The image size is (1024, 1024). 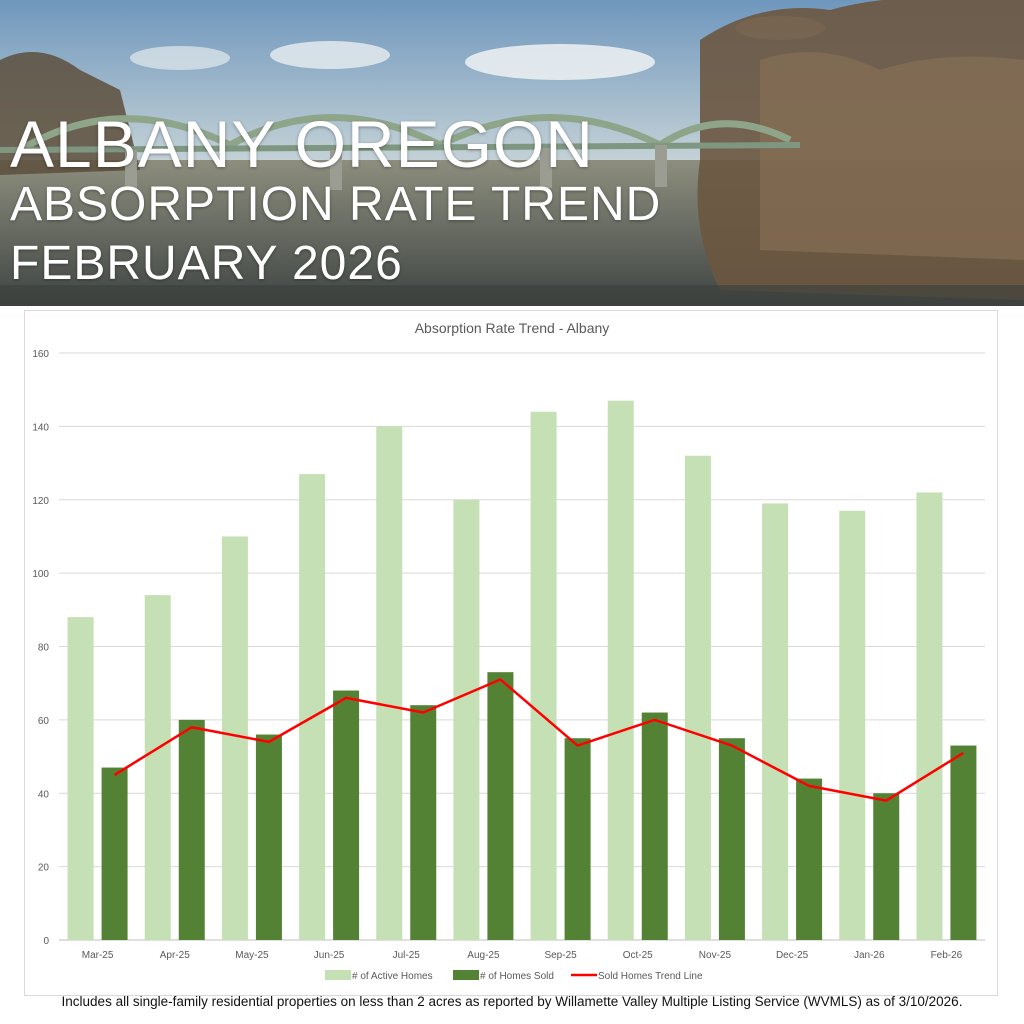 What do you see at coordinates (44, 648) in the screenshot?
I see `y-tick-label: 80` at bounding box center [44, 648].